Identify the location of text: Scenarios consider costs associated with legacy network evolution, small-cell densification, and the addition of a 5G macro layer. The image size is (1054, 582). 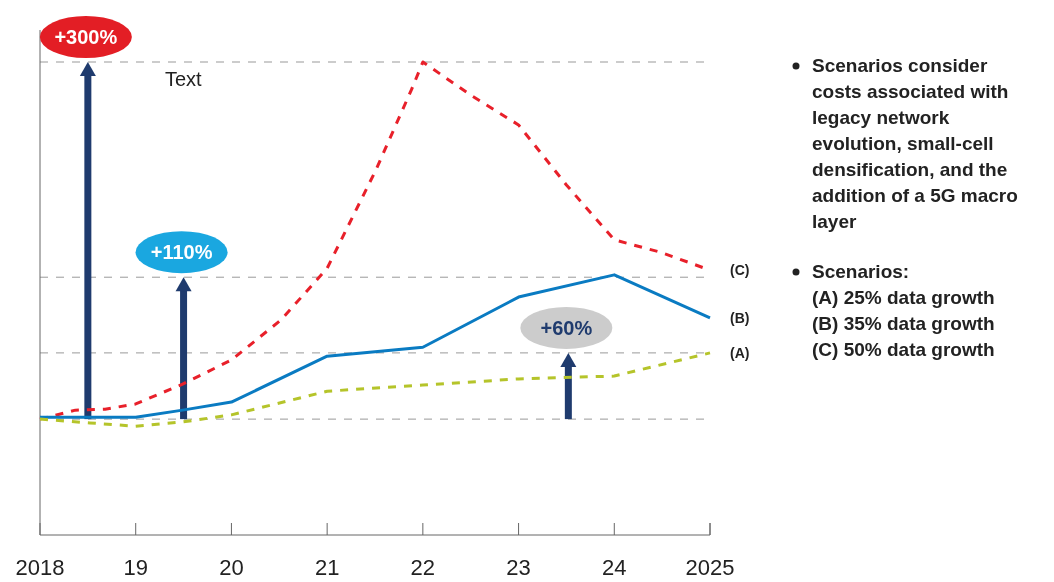
(915, 143).